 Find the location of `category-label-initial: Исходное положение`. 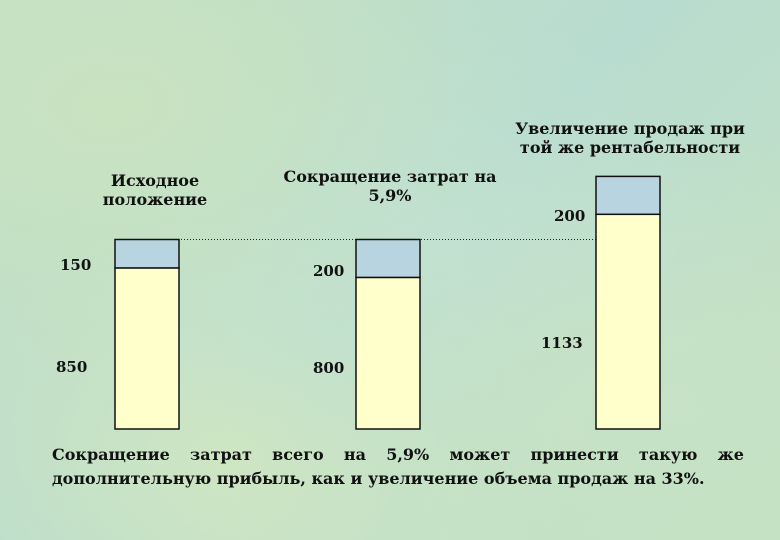

category-label-initial: Исходное положение is located at coordinates (155, 190).